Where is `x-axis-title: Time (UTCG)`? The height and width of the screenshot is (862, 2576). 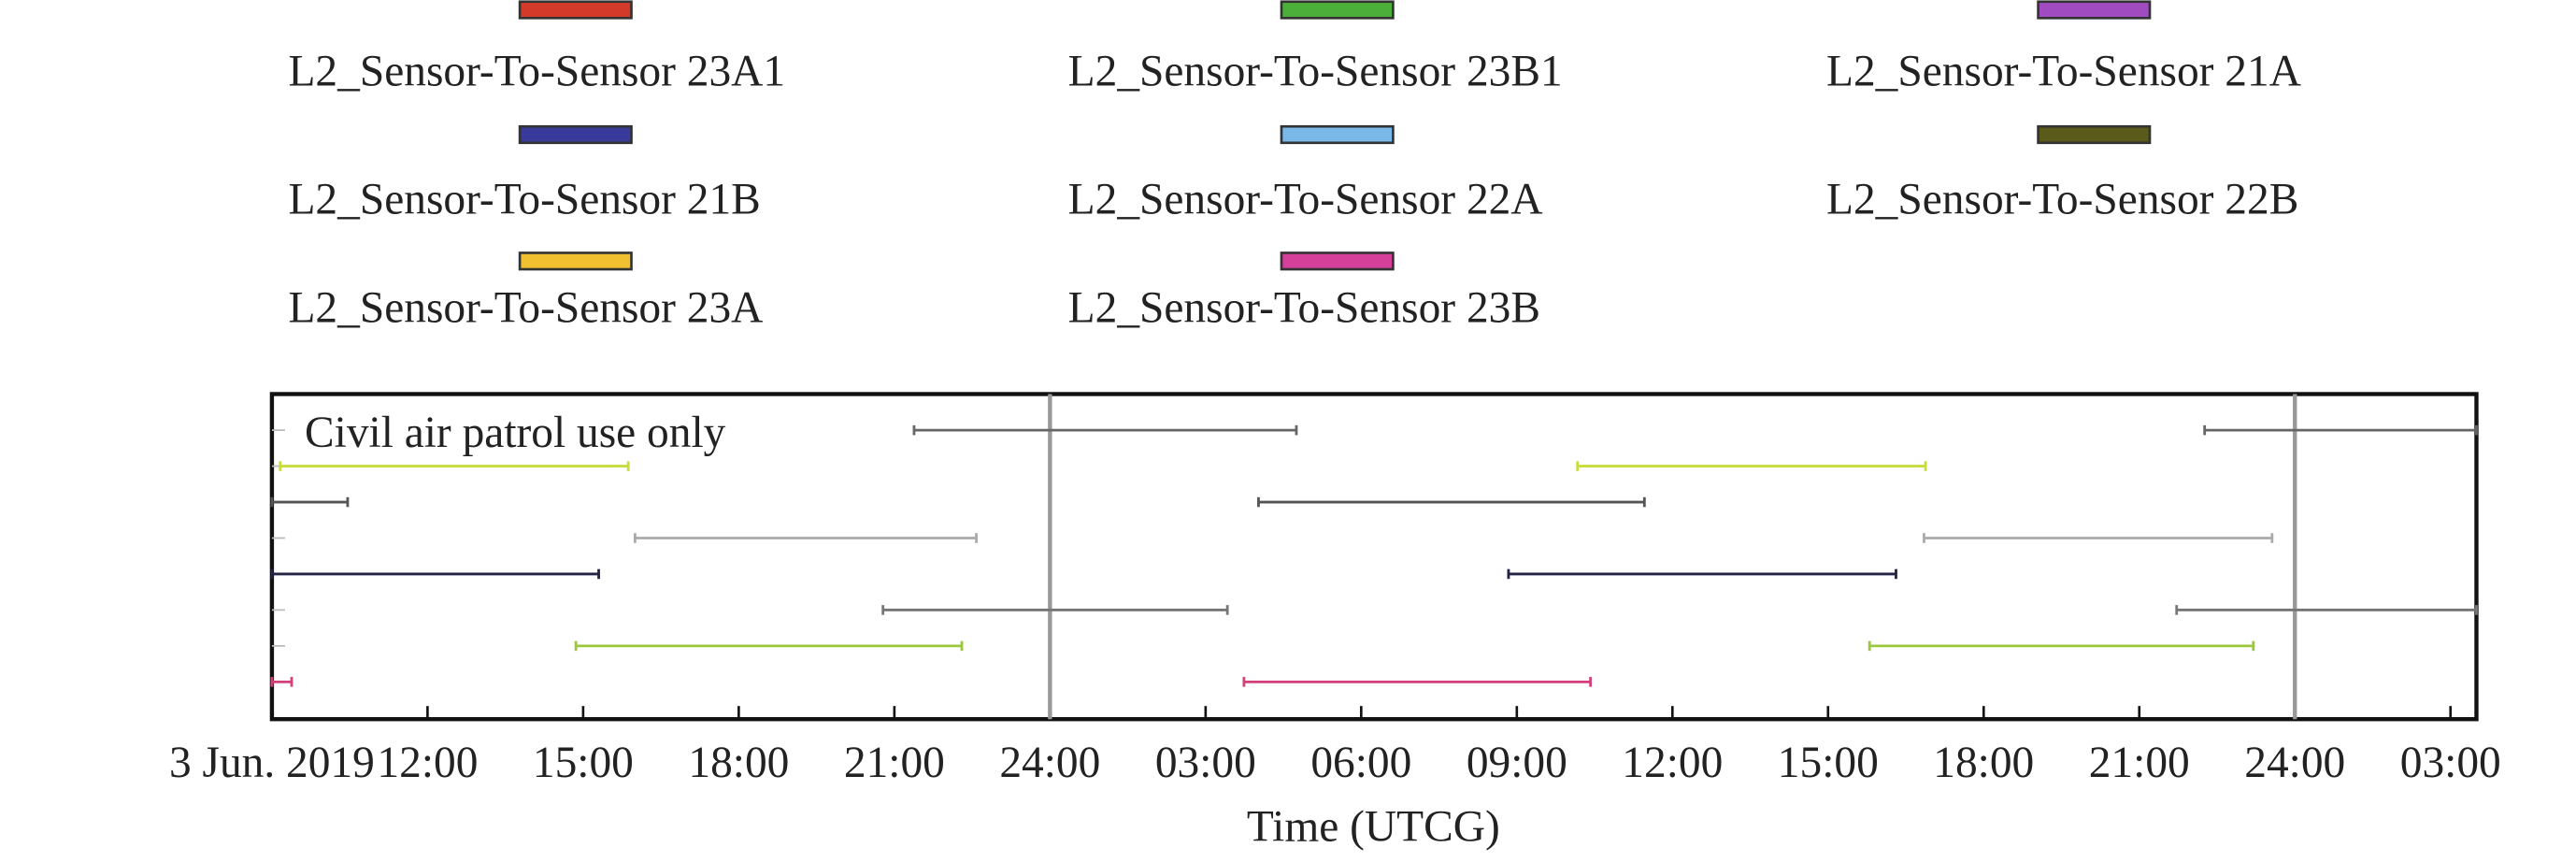
x-axis-title: Time (UTCG) is located at coordinates (1373, 828).